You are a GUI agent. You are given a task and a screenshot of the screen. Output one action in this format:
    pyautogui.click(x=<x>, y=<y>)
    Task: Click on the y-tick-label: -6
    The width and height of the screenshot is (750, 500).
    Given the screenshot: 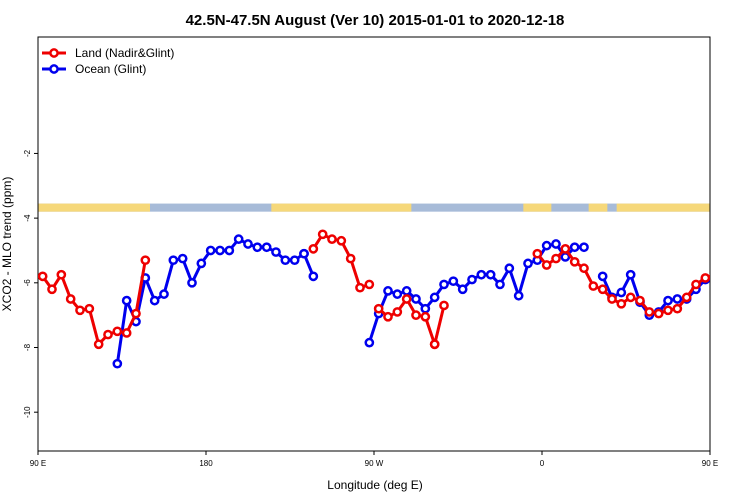 What is the action you would take?
    pyautogui.click(x=27, y=283)
    